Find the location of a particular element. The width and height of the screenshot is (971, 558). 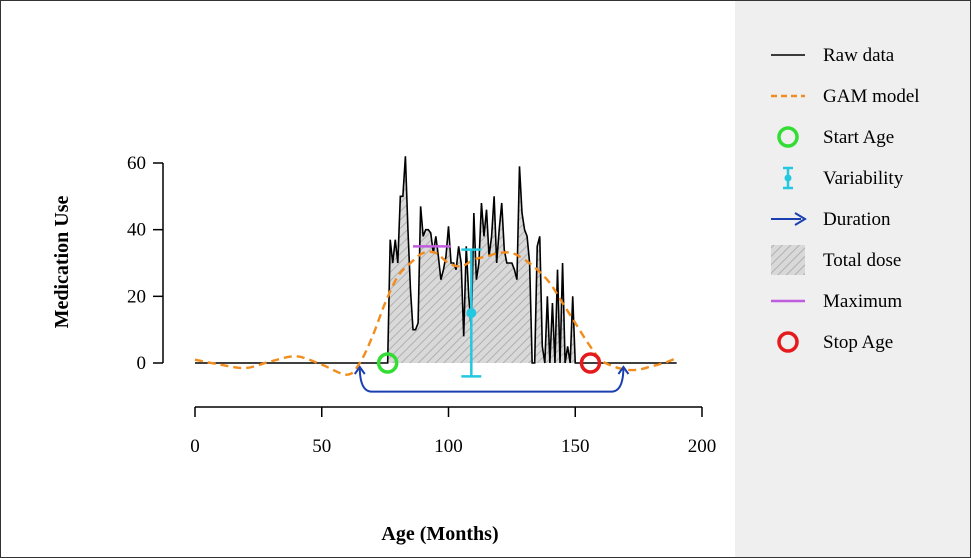

legend-item-maximum: Maximum is located at coordinates (836, 301).